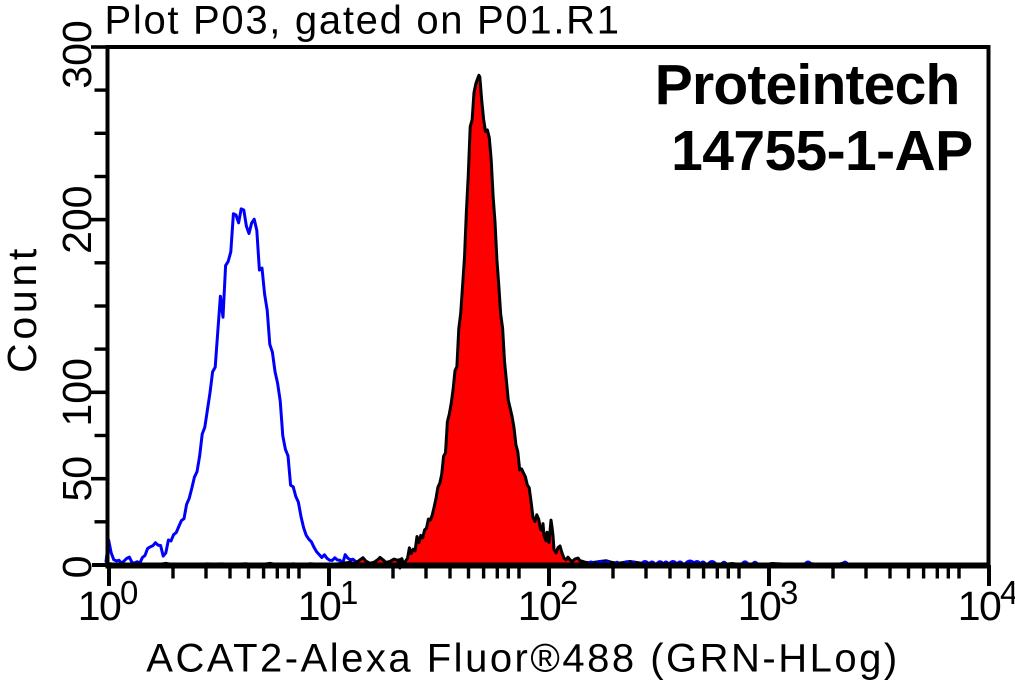 Image resolution: width=1015 pixels, height=682 pixels. Describe the element at coordinates (77, 54) in the screenshot. I see `svg-text: 300` at that location.